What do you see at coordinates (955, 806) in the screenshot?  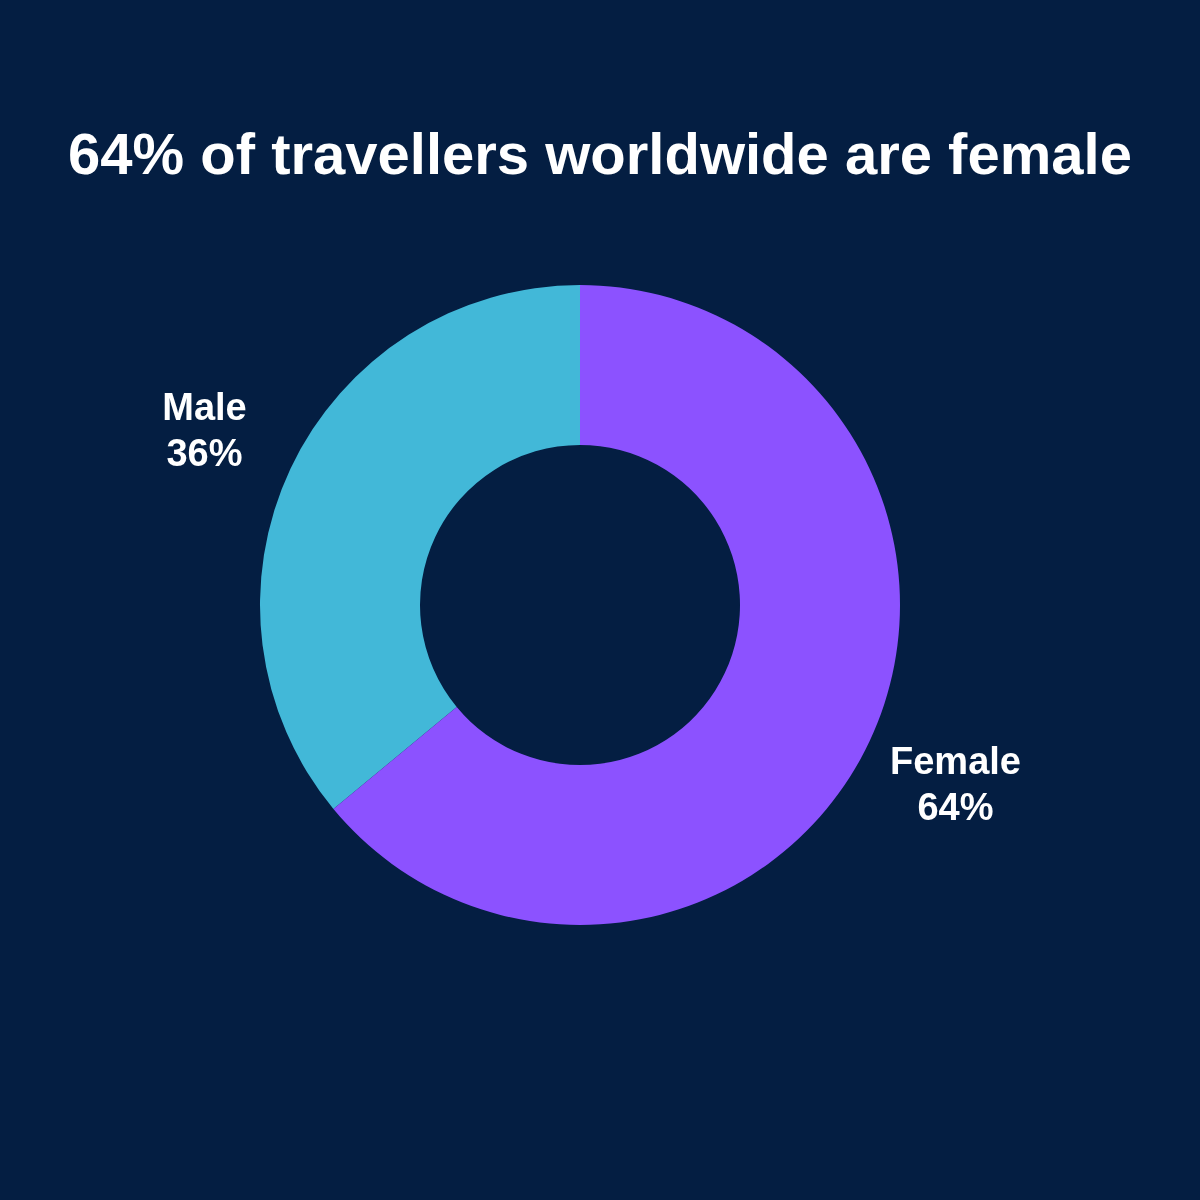 I see `data-label: 64%` at bounding box center [955, 806].